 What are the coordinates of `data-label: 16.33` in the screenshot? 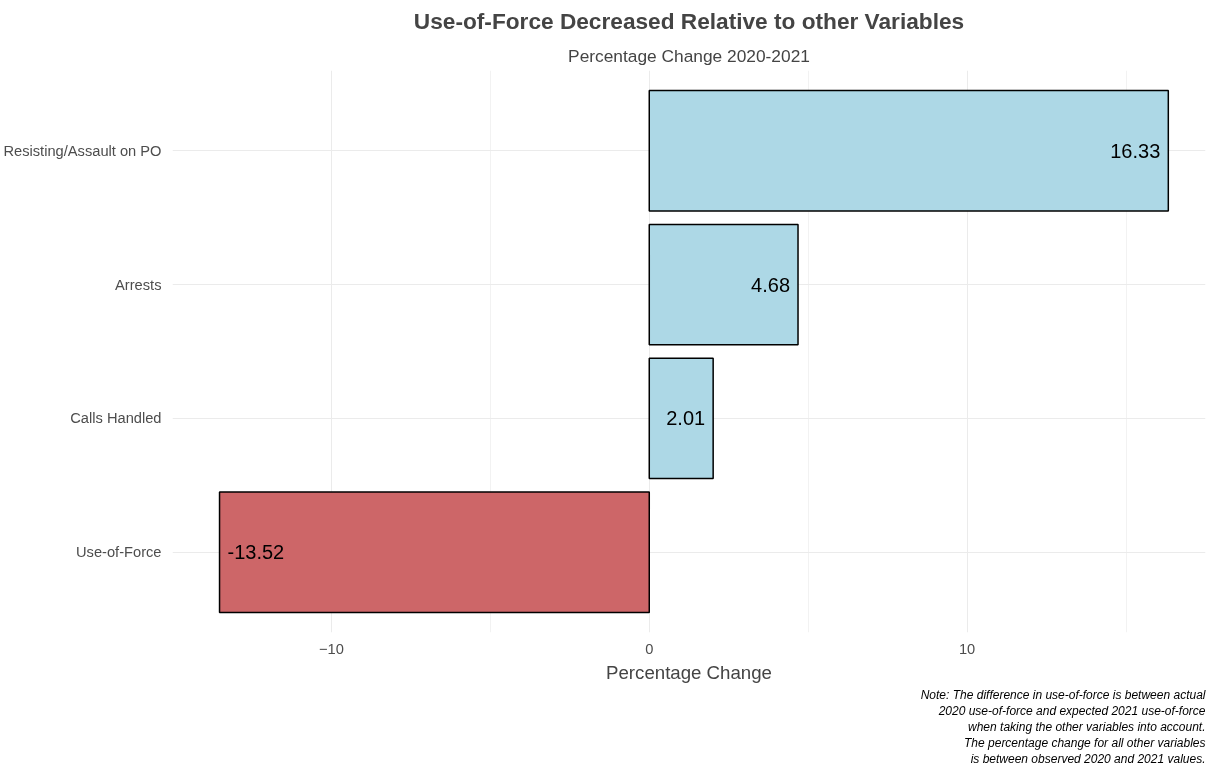 It's located at (1135, 150).